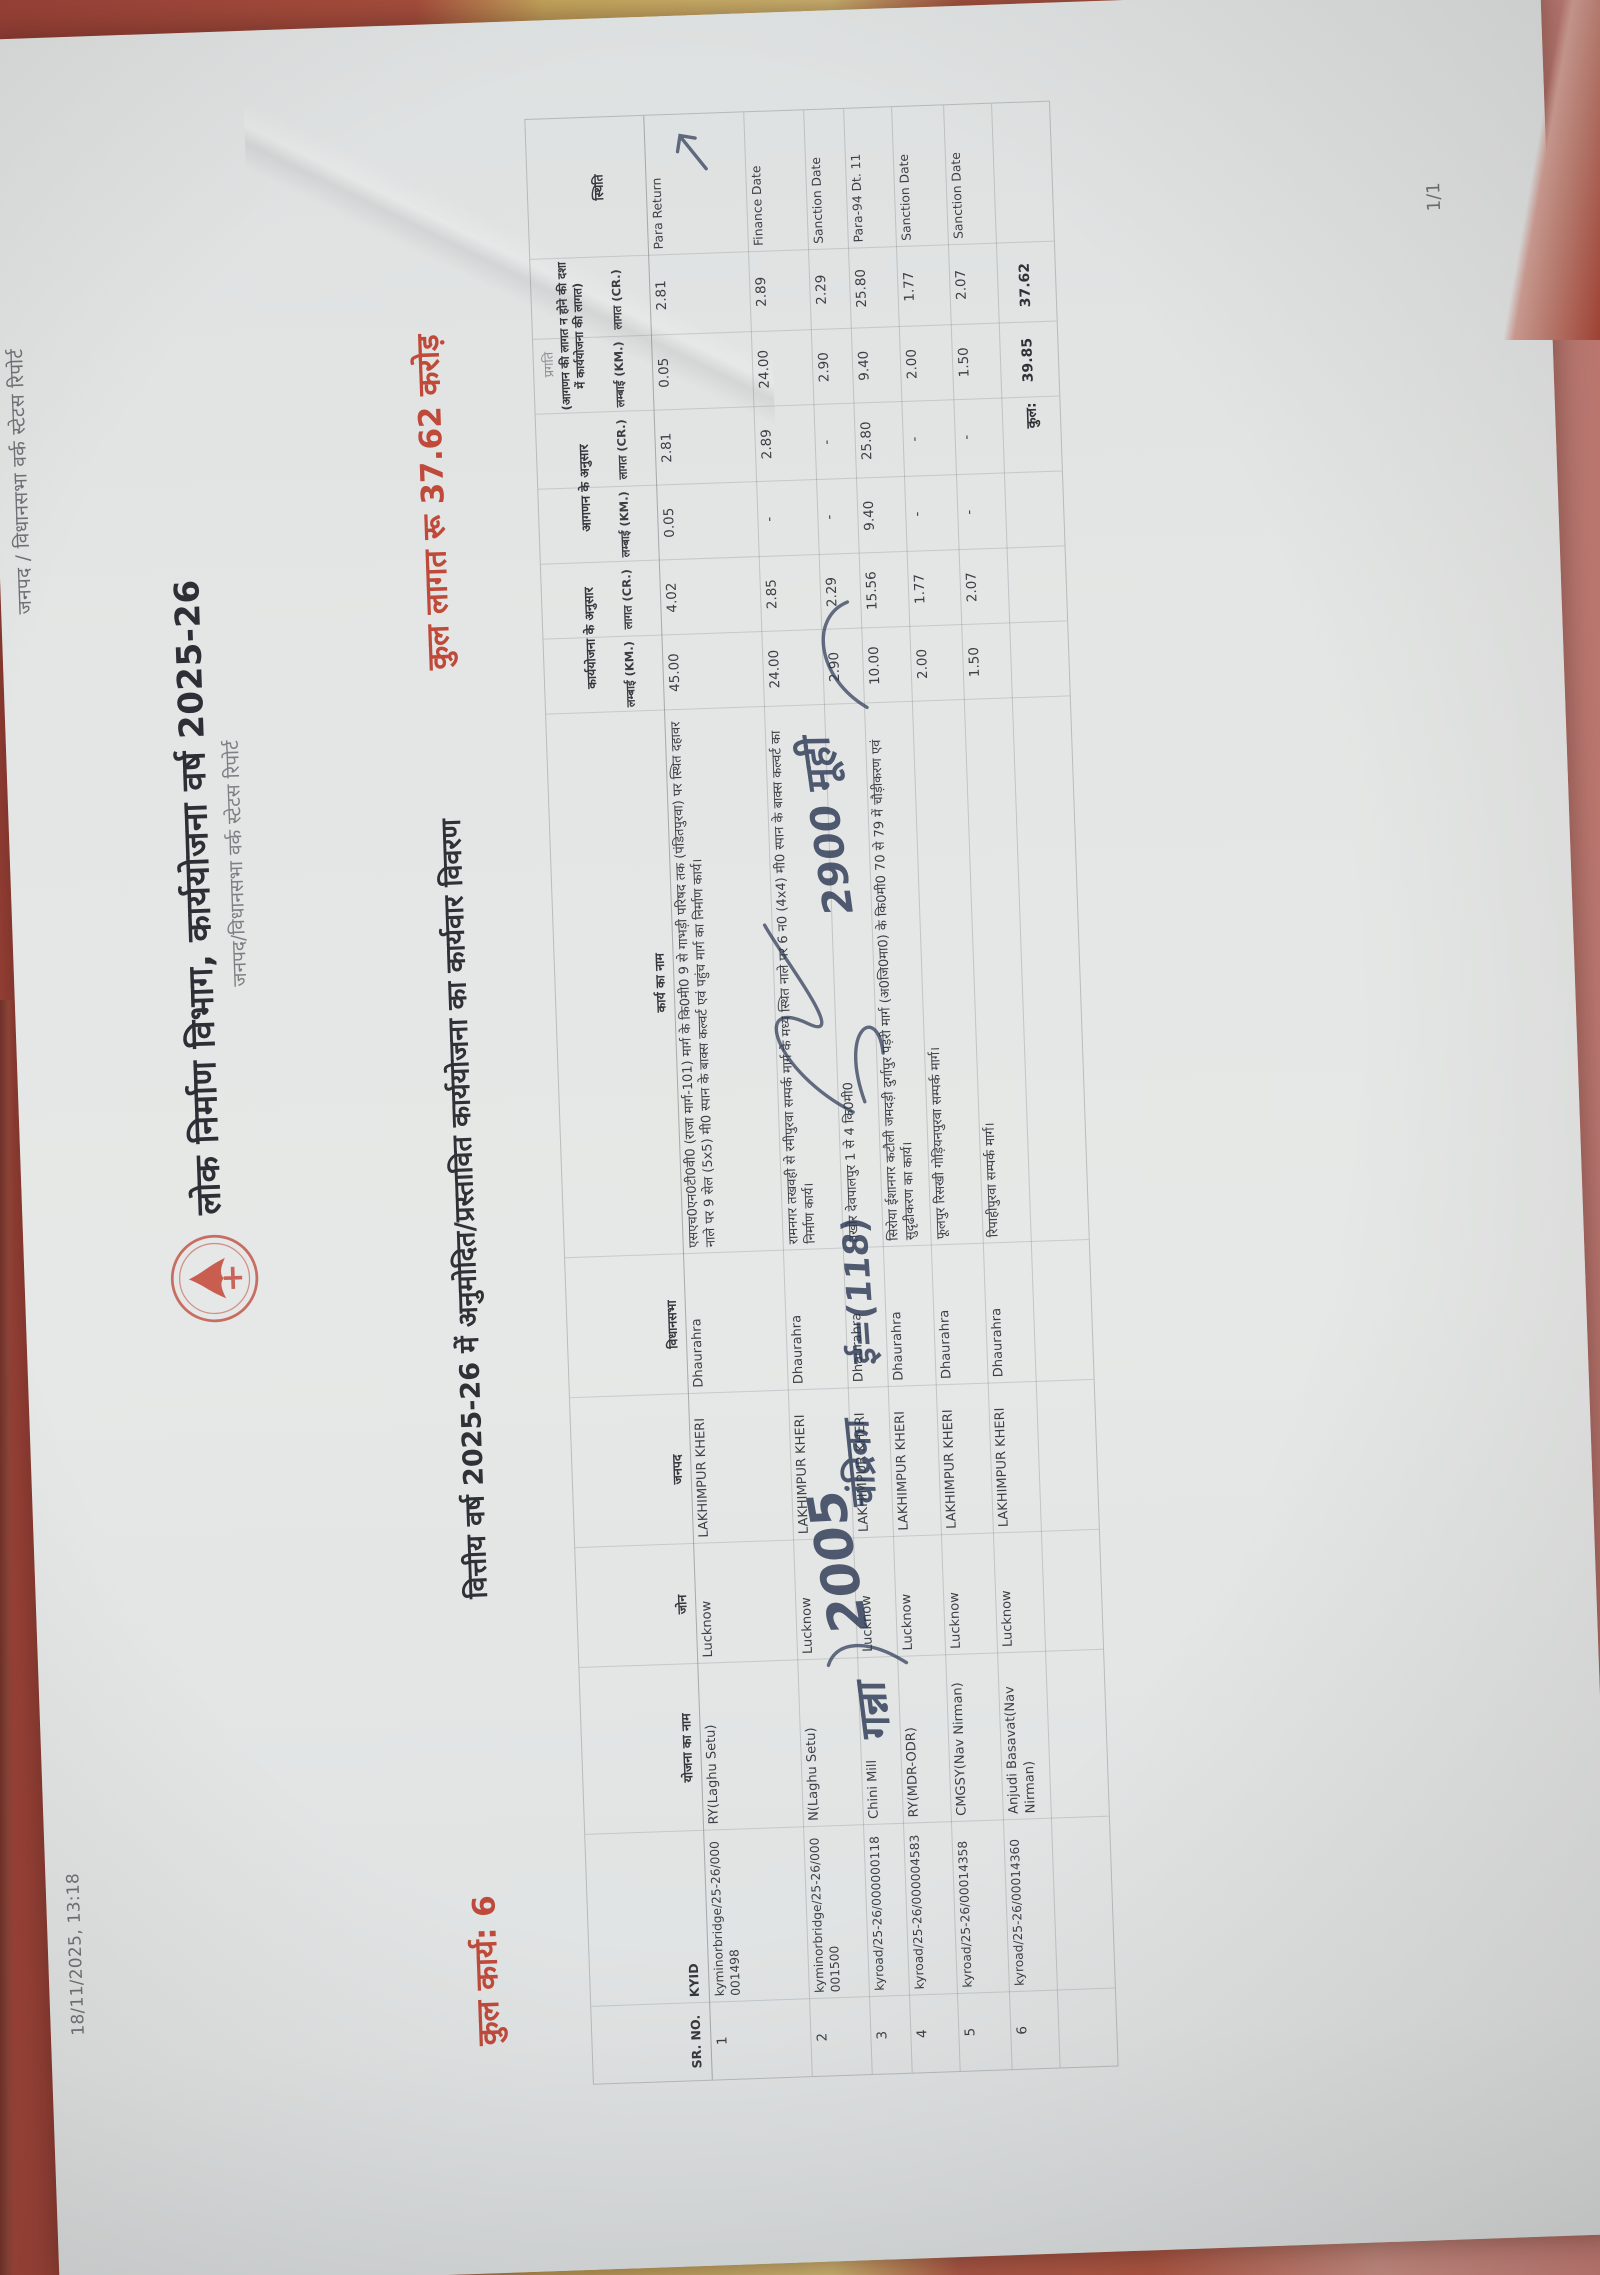 Image resolution: width=1600 pixels, height=2275 pixels. What do you see at coordinates (877, 1913) in the screenshot?
I see `cell-kyid: kyroad/25-26/000000118` at bounding box center [877, 1913].